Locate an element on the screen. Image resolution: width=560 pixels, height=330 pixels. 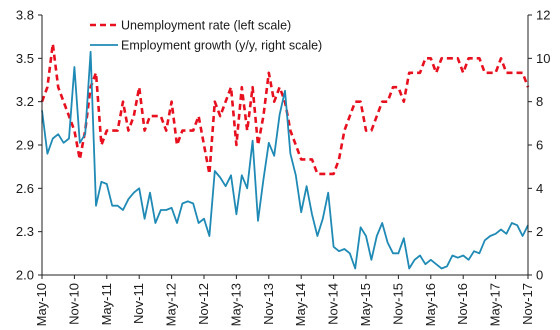
x-tick-label: Nov-17 is located at coordinates (527, 304).